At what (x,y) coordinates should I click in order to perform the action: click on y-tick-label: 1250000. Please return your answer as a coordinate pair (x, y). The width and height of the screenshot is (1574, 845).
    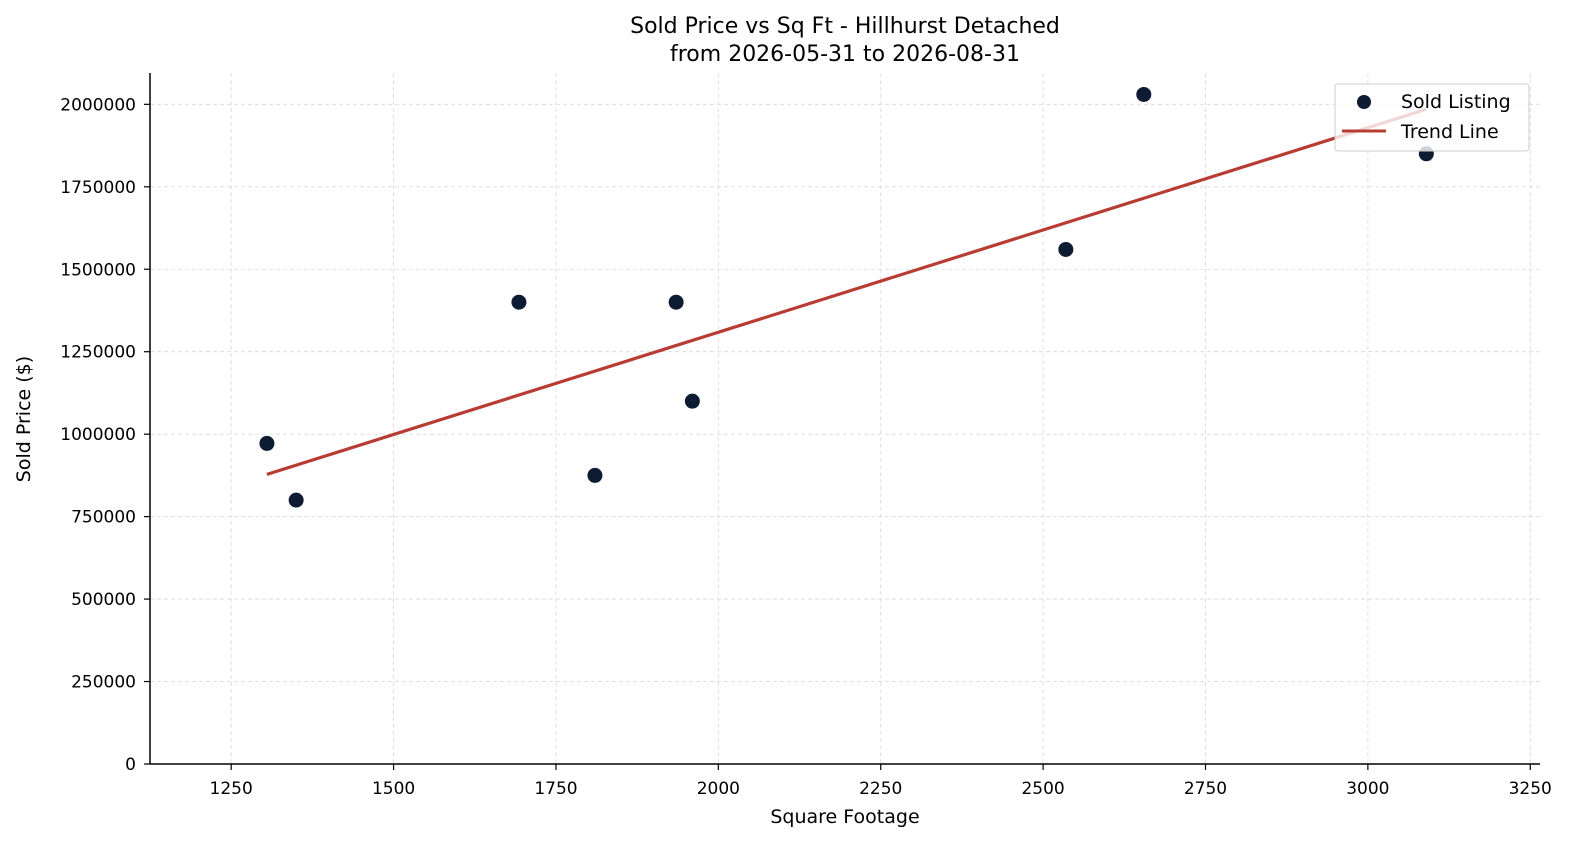
    Looking at the image, I should click on (98, 353).